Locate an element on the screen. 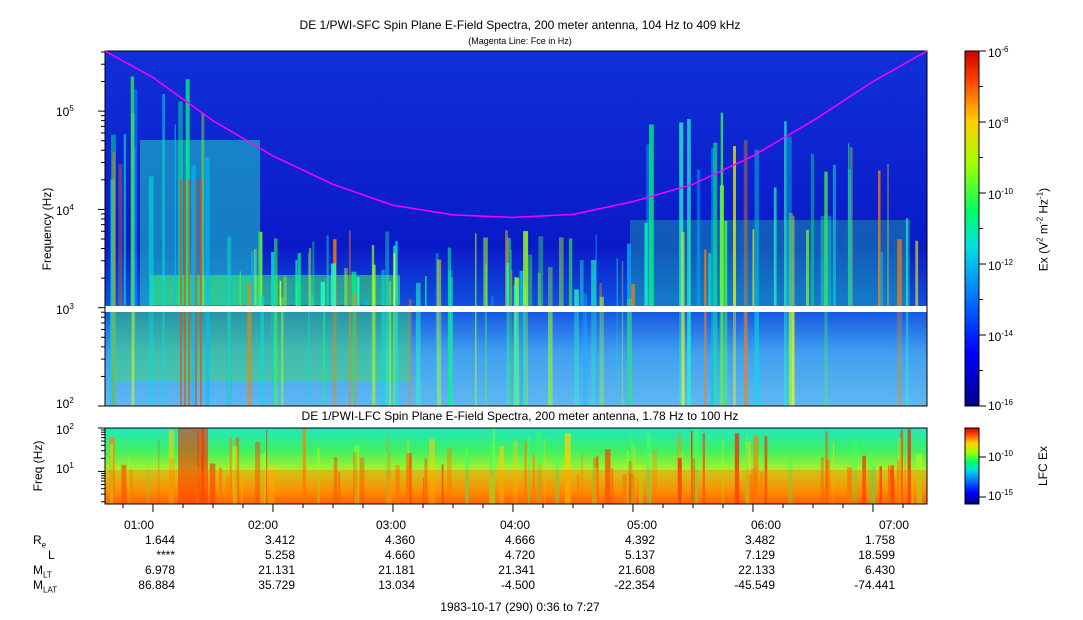 Image resolution: width=1083 pixels, height=620 pixels. bottom-colorbar-label: LFC Ex is located at coordinates (1043, 466).